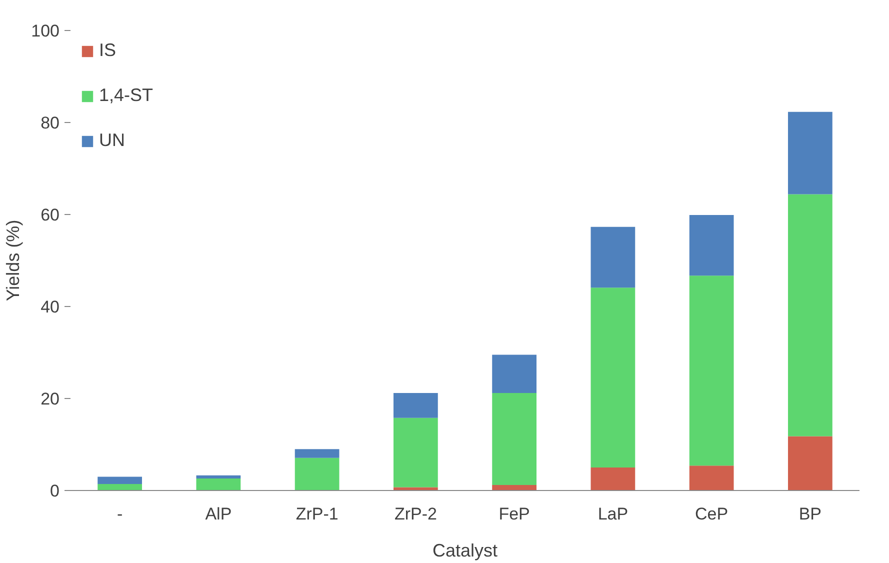 This screenshot has width=889, height=563. I want to click on y-tick-label: 60, so click(50, 215).